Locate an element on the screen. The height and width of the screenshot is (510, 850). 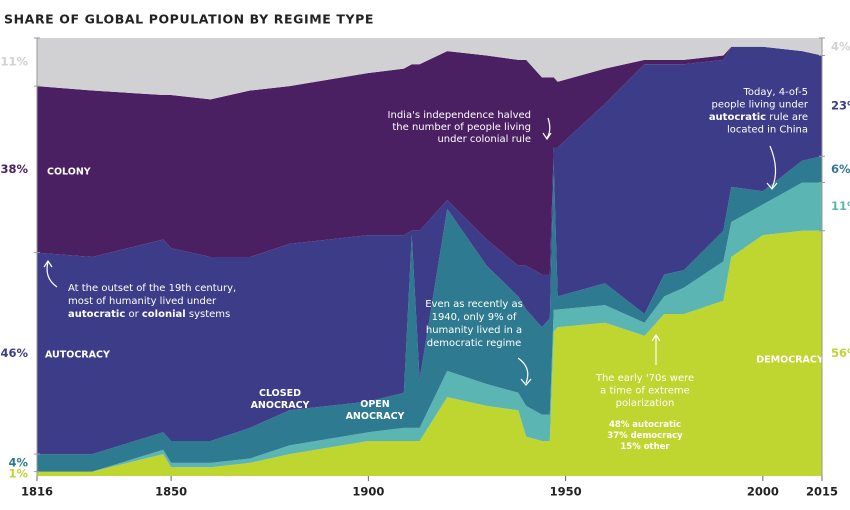
annotation-line: located in China is located at coordinates (767, 130).